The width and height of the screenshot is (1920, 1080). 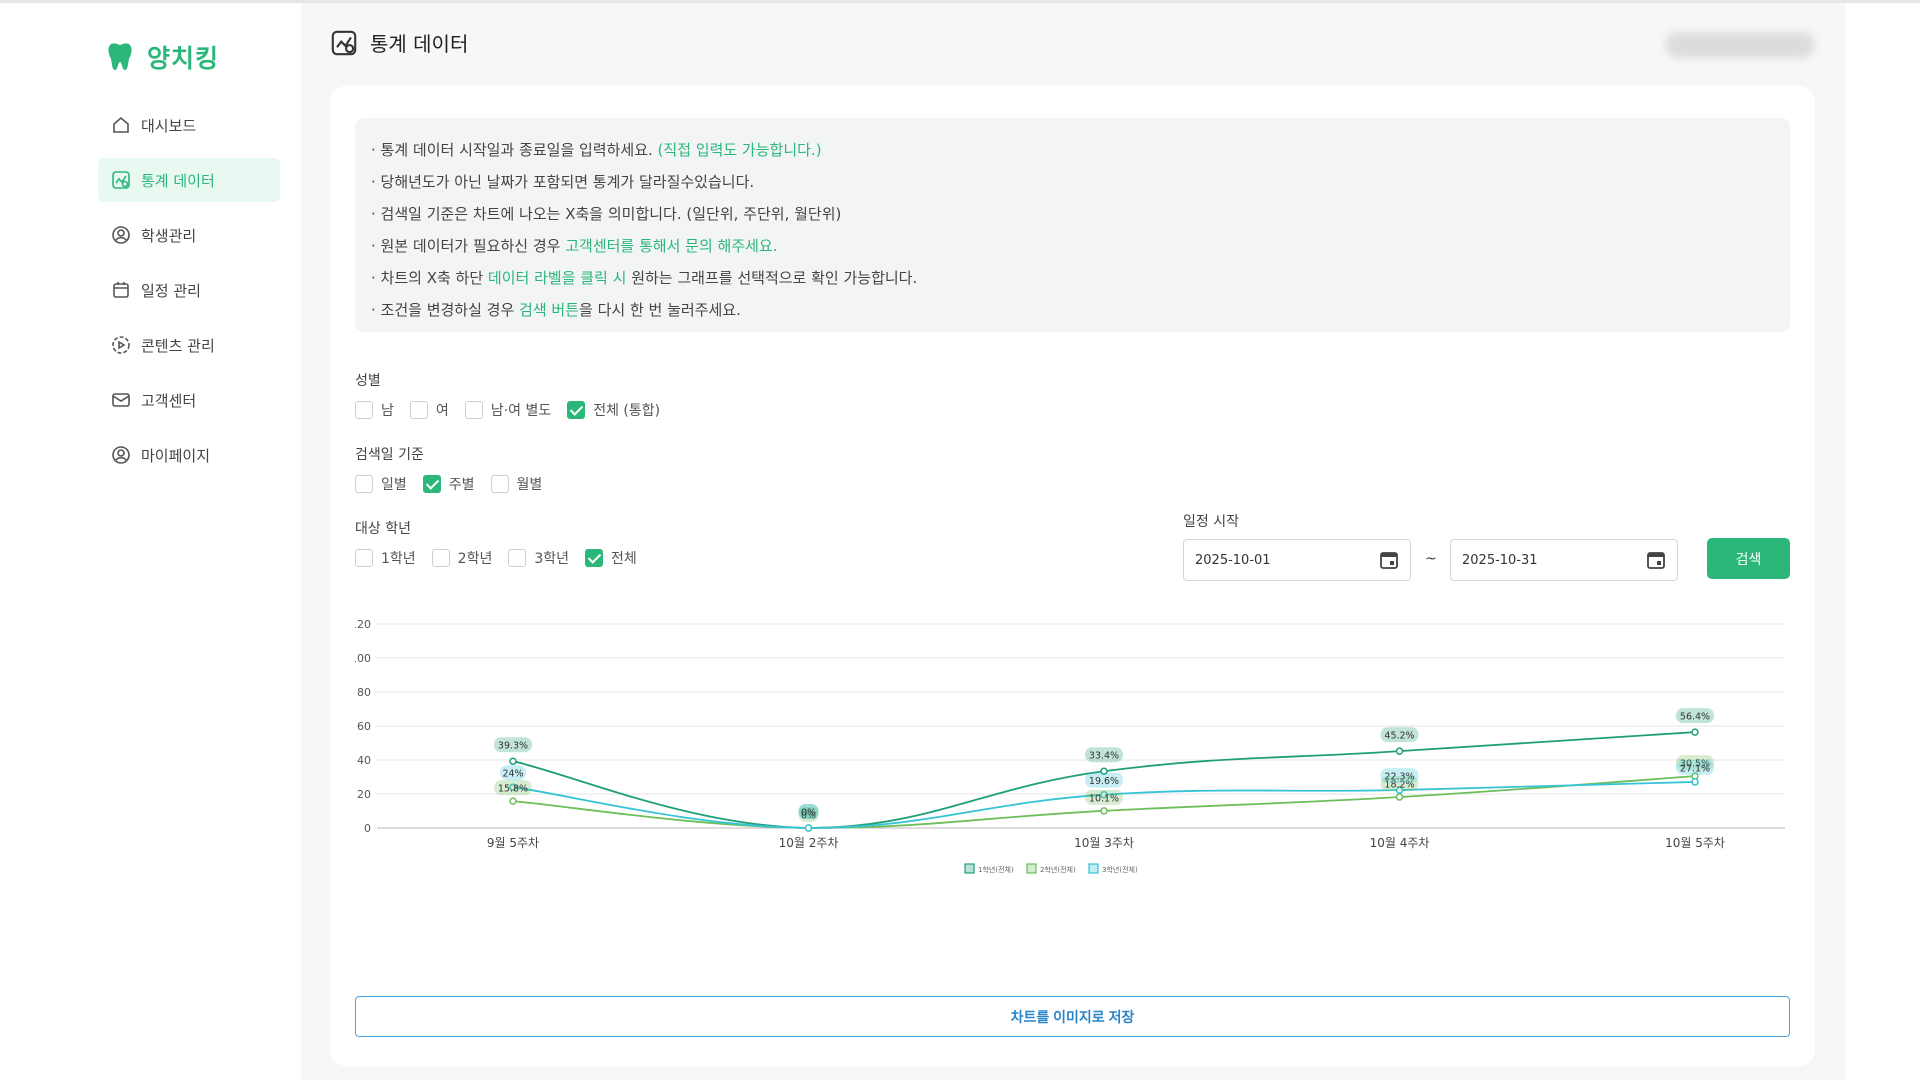 What do you see at coordinates (627, 411) in the screenshot?
I see `gender-option-label: 전체 (통합)` at bounding box center [627, 411].